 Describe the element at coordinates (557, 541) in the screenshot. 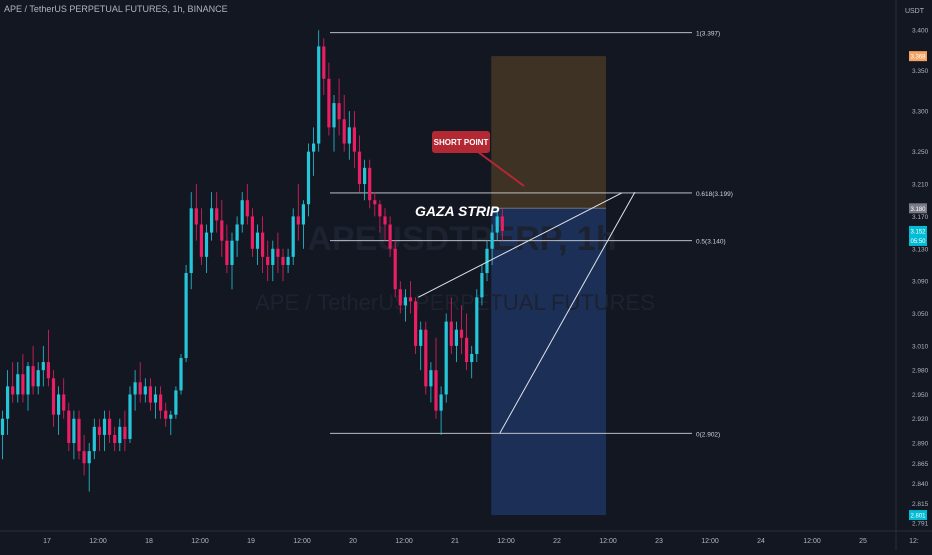

I see `time-tick-label: 22` at that location.